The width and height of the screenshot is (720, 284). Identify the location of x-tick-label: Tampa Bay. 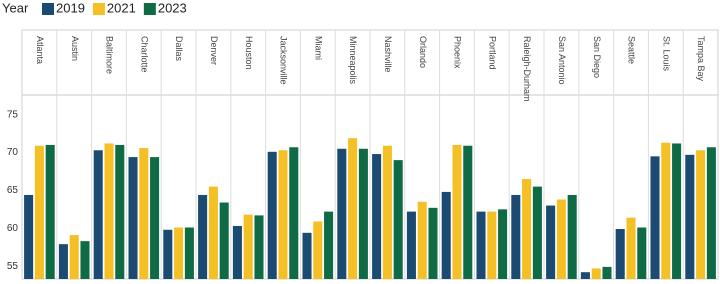
(701, 59).